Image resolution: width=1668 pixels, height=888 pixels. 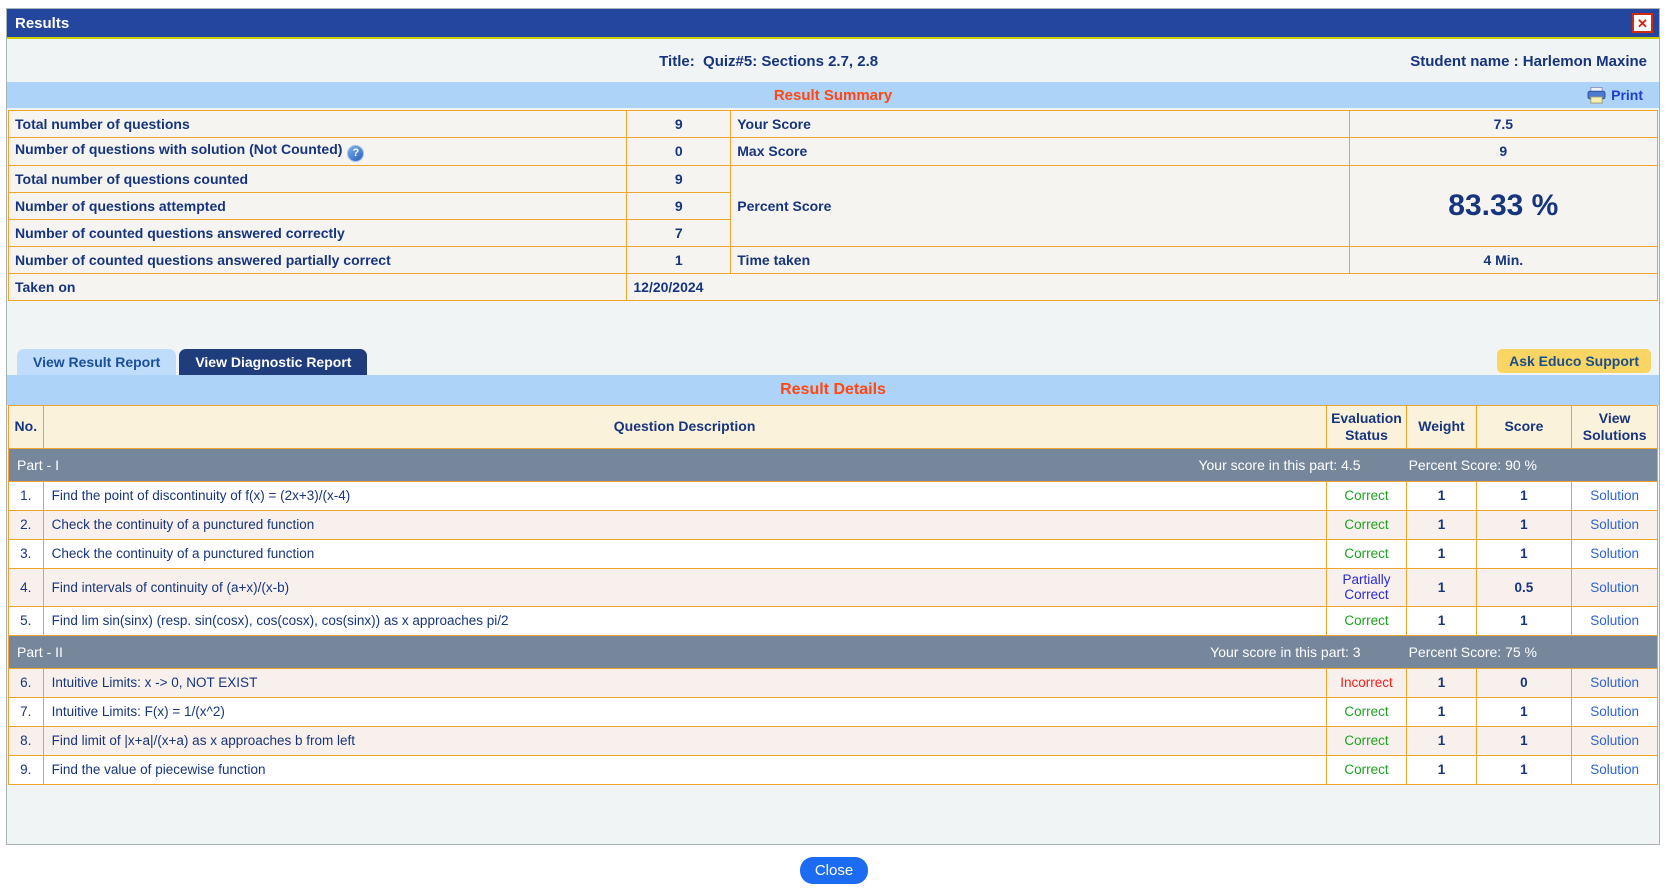 I want to click on quiz-title: Title: Quiz#5: Sections 2.7, 2.8, so click(x=769, y=61).